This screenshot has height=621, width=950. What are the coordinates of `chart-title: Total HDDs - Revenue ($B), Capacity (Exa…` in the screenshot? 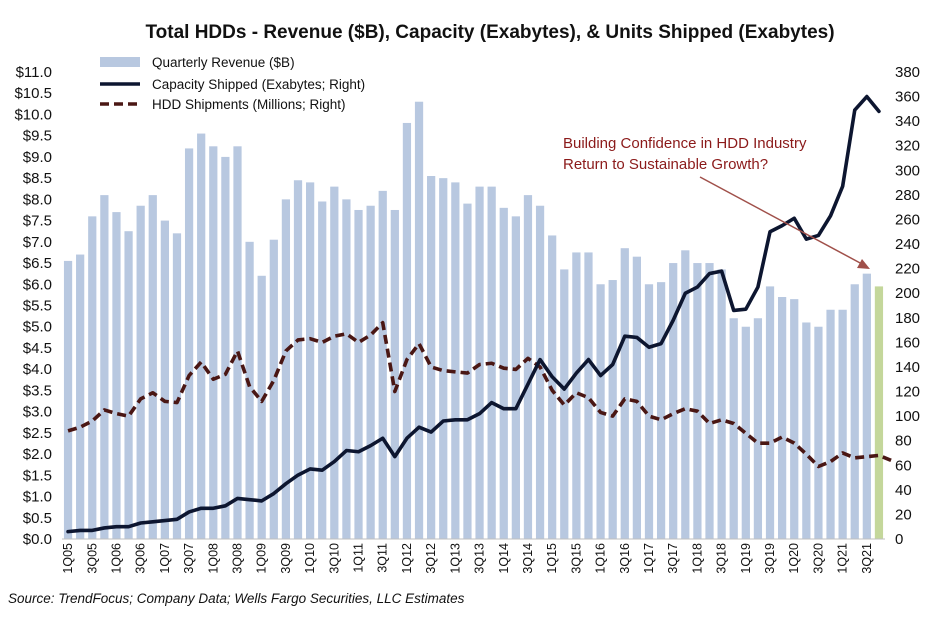 It's located at (489, 32).